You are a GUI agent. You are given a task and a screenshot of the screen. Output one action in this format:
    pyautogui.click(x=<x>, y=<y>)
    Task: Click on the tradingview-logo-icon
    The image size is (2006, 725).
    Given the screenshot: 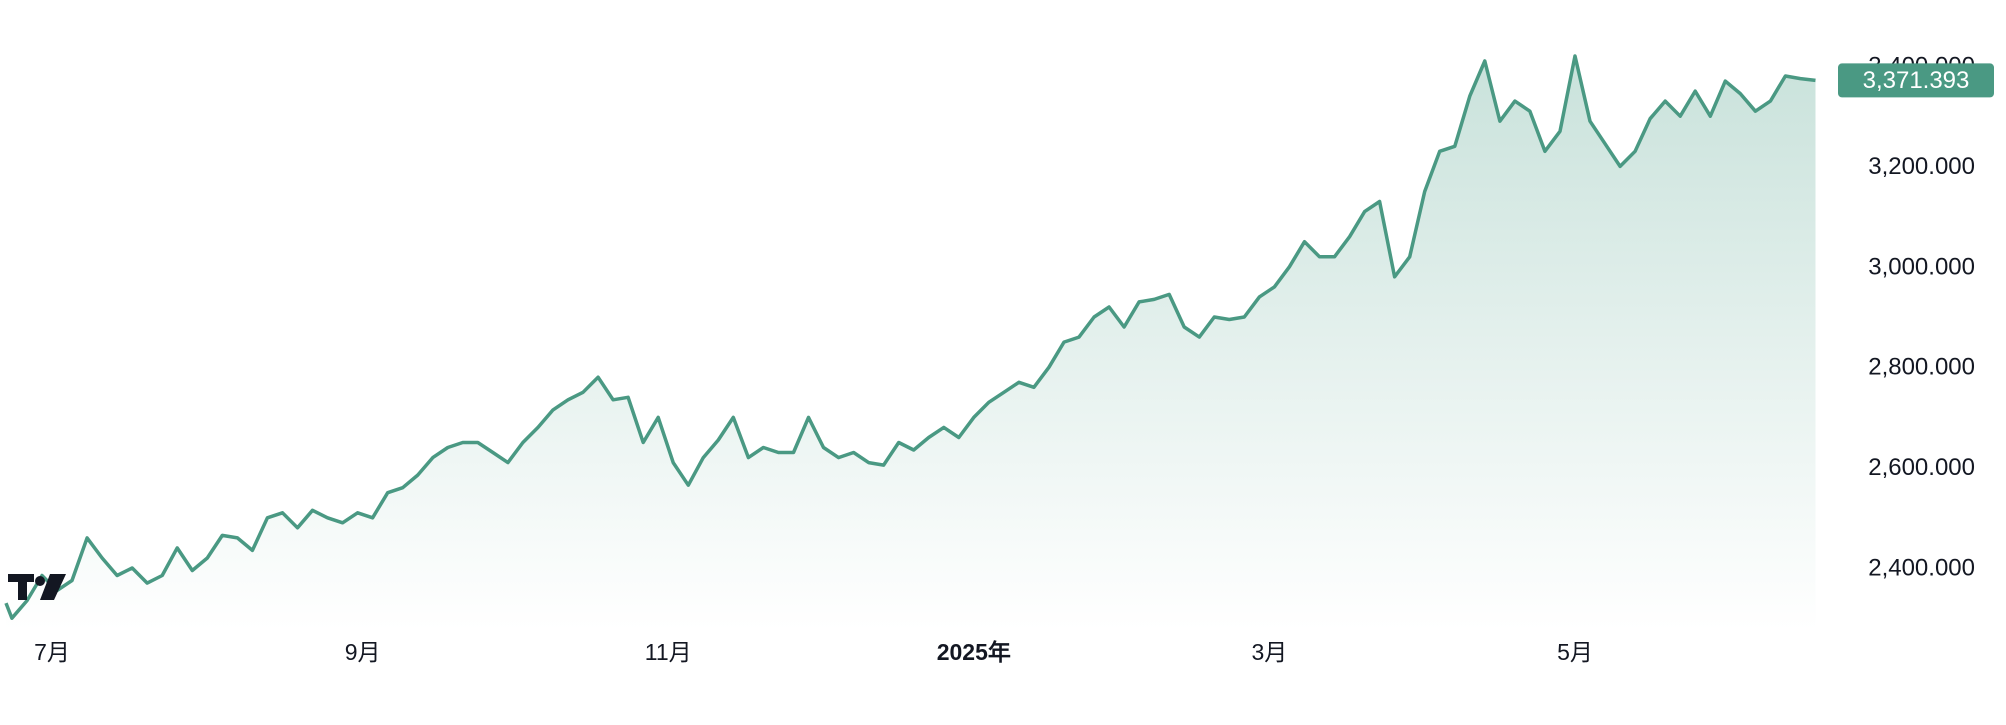 What is the action you would take?
    pyautogui.click(x=37, y=587)
    